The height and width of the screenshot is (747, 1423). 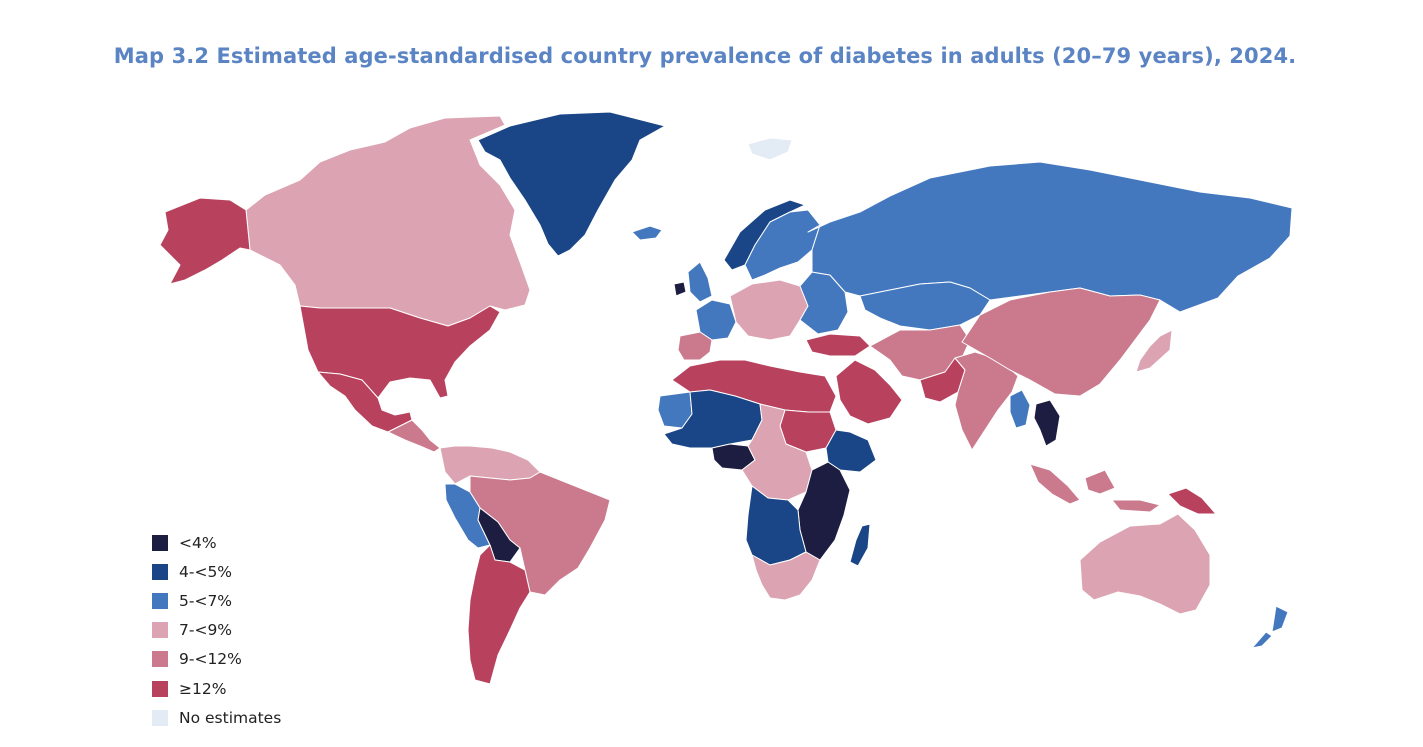 What do you see at coordinates (1270, 627) in the screenshot?
I see `region-new-zealand` at bounding box center [1270, 627].